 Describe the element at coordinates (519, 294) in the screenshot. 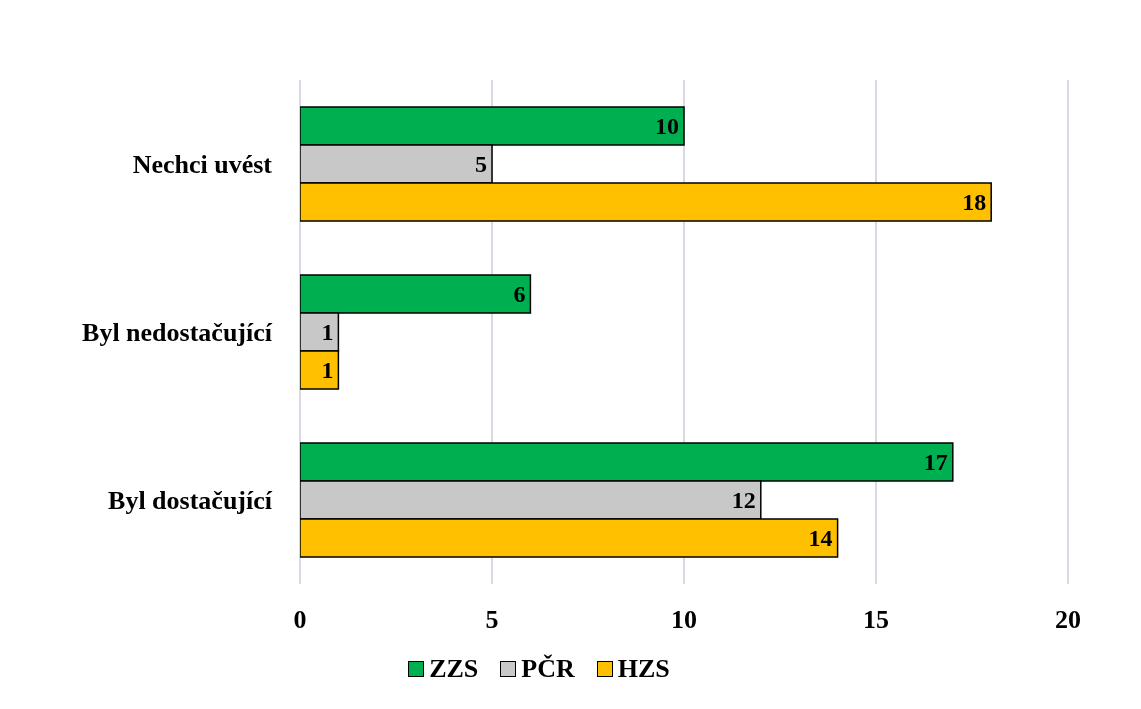

I see `data-label: 6` at that location.